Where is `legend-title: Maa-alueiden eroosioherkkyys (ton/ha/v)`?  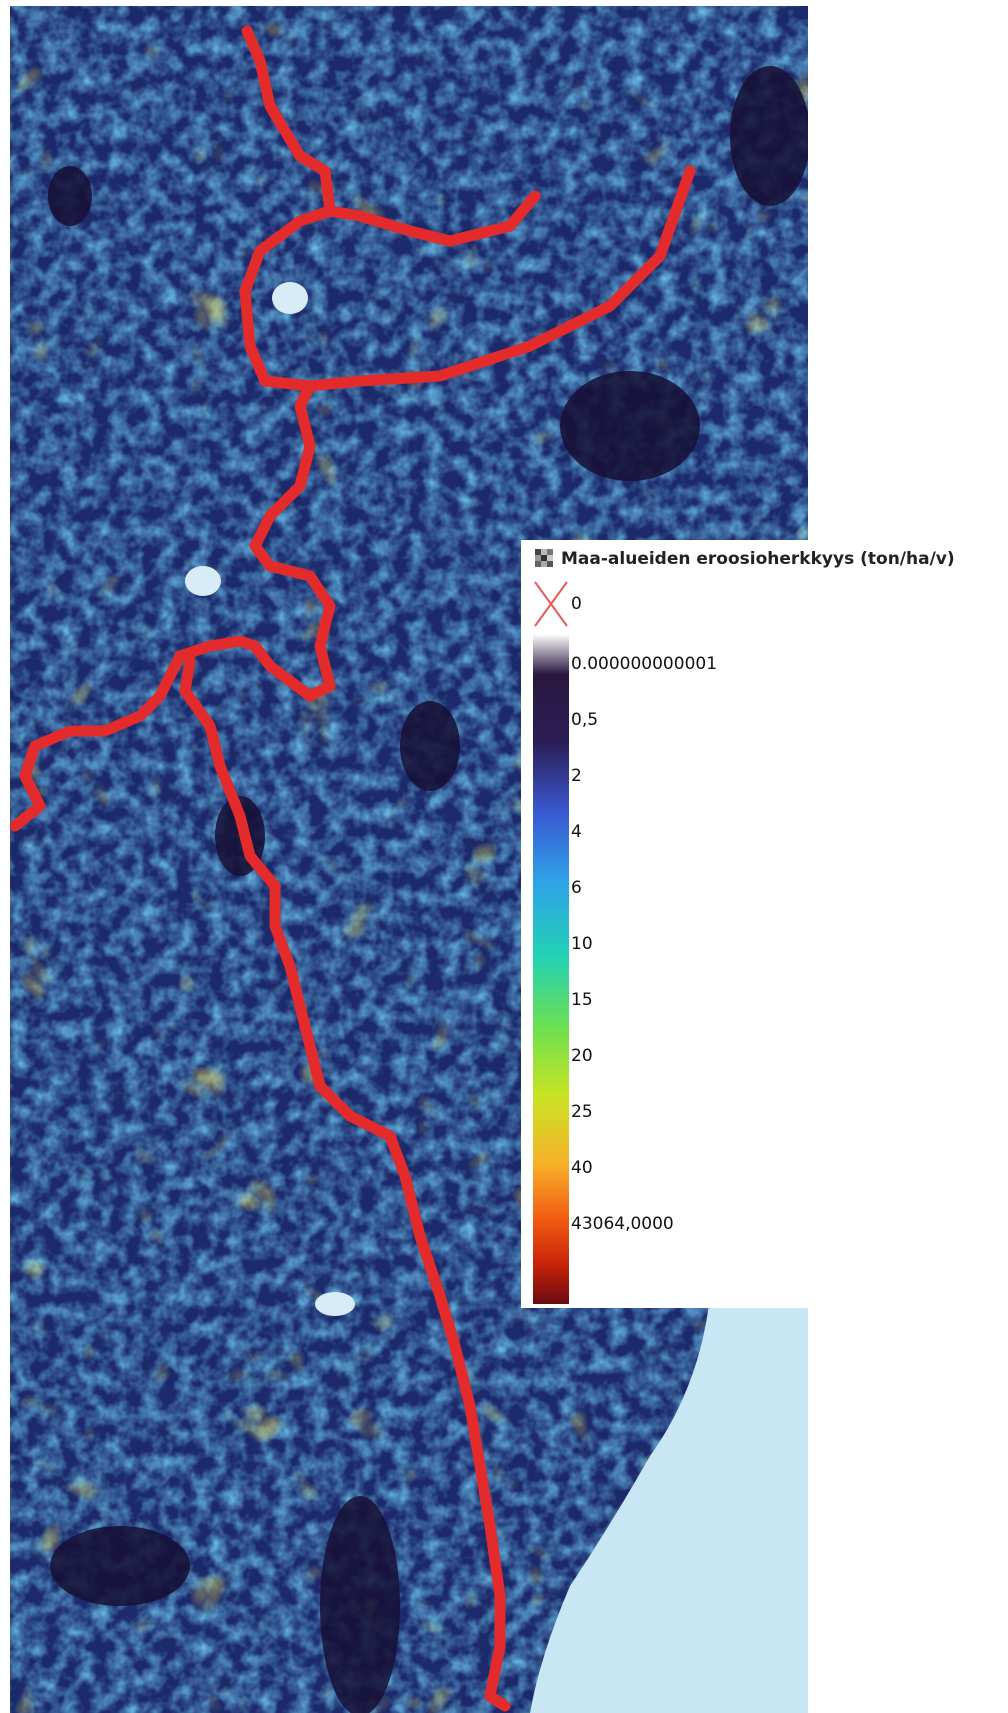 legend-title: Maa-alueiden eroosioherkkyys (ton/ha/v) is located at coordinates (758, 559).